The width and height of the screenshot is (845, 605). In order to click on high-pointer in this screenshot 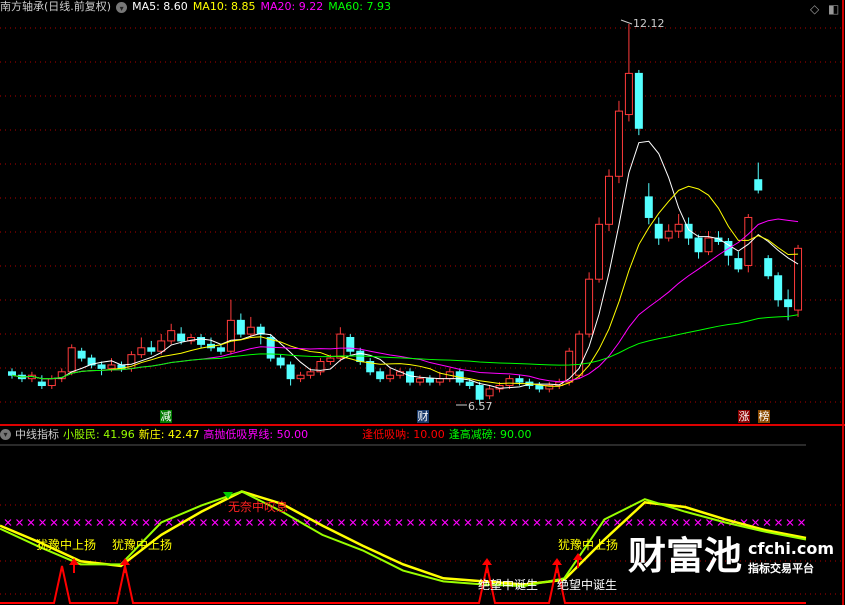, I will do `click(626, 22)`.